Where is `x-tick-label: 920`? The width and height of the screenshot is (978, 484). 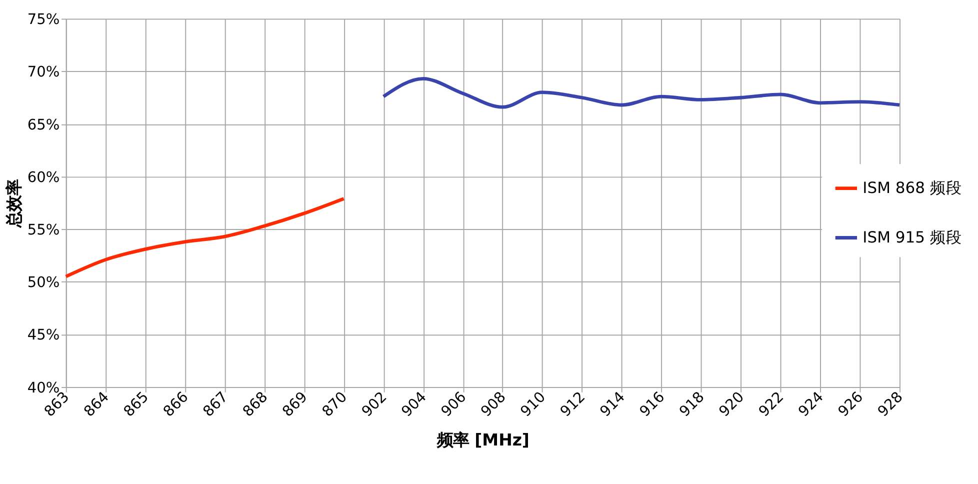
x-tick-label: 920 is located at coordinates (732, 404).